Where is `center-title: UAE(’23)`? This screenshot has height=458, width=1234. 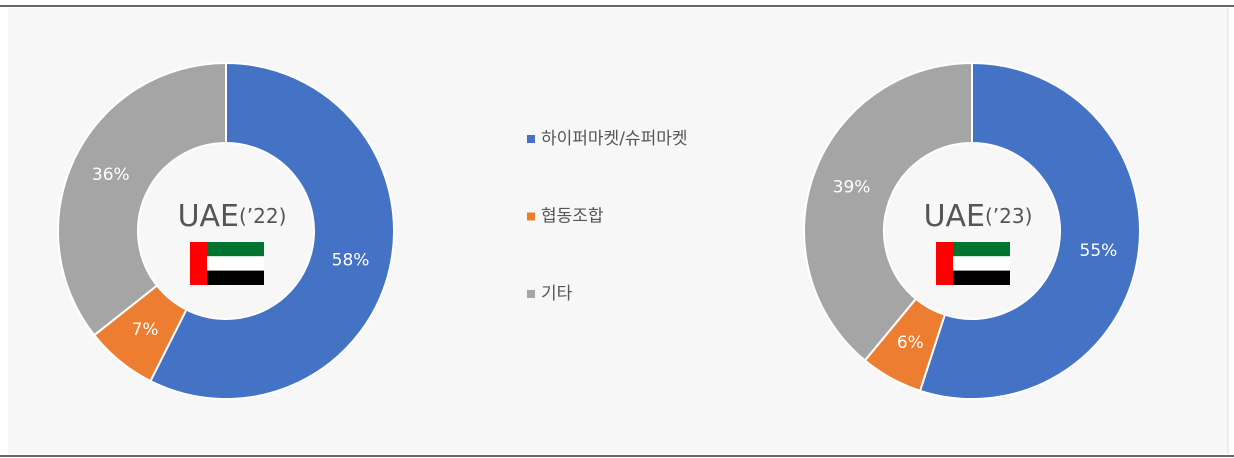 center-title: UAE(’23) is located at coordinates (978, 216).